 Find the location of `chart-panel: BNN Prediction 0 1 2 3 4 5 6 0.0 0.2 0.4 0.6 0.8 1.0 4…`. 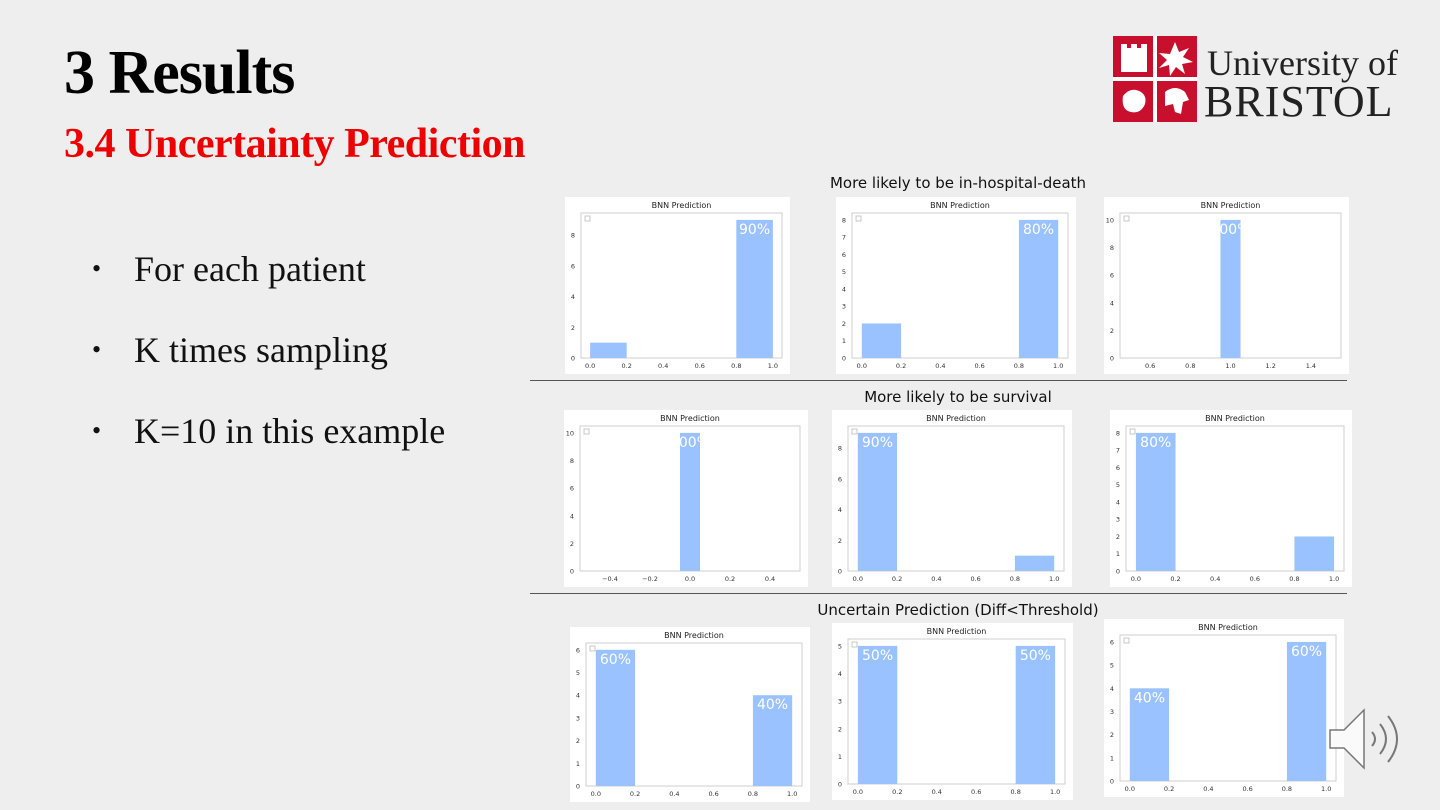

chart-panel: BNN Prediction 0 1 2 3 4 5 6 0.0 0.2 0.4 0.6 0.8 1.0 4… is located at coordinates (1224, 708).